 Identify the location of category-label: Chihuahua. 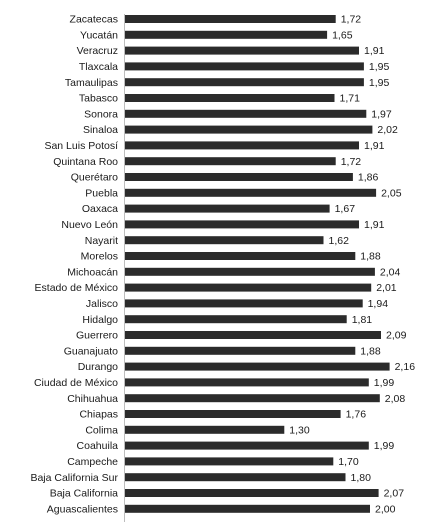
(92, 399).